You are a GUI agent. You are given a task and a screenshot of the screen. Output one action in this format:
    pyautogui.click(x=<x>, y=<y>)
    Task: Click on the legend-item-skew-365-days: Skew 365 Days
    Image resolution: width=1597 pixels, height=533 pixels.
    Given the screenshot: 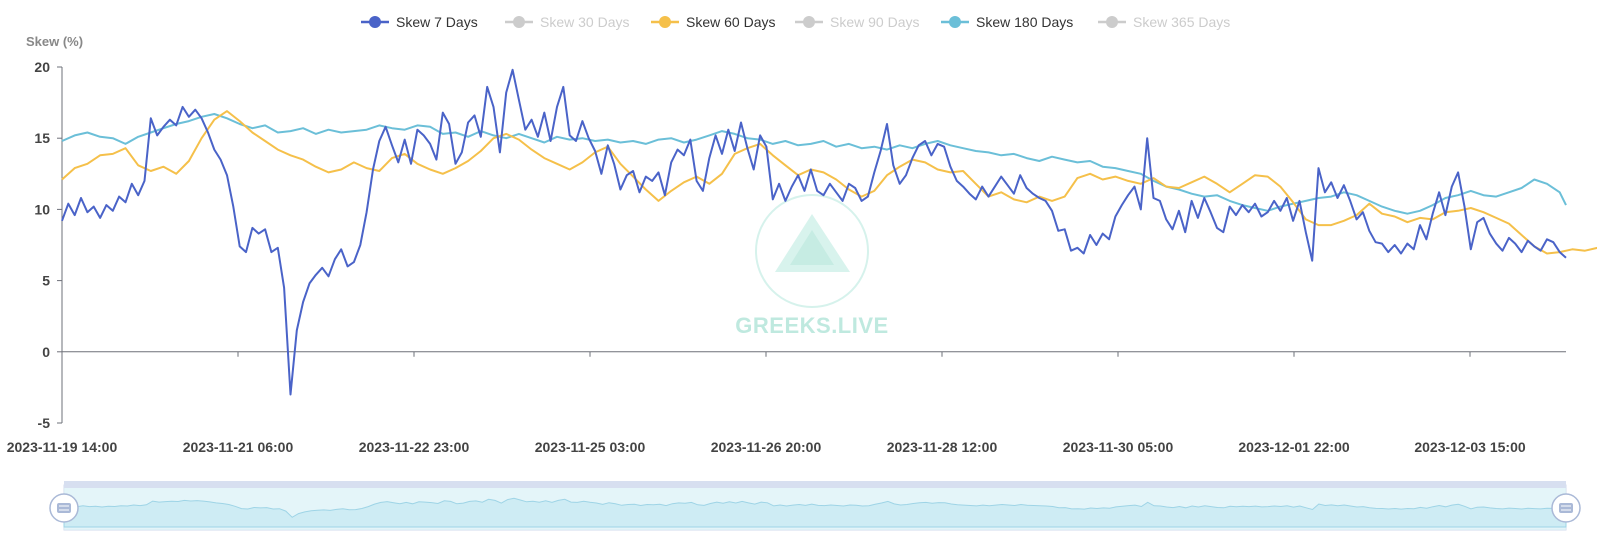 What is the action you would take?
    pyautogui.click(x=1164, y=22)
    